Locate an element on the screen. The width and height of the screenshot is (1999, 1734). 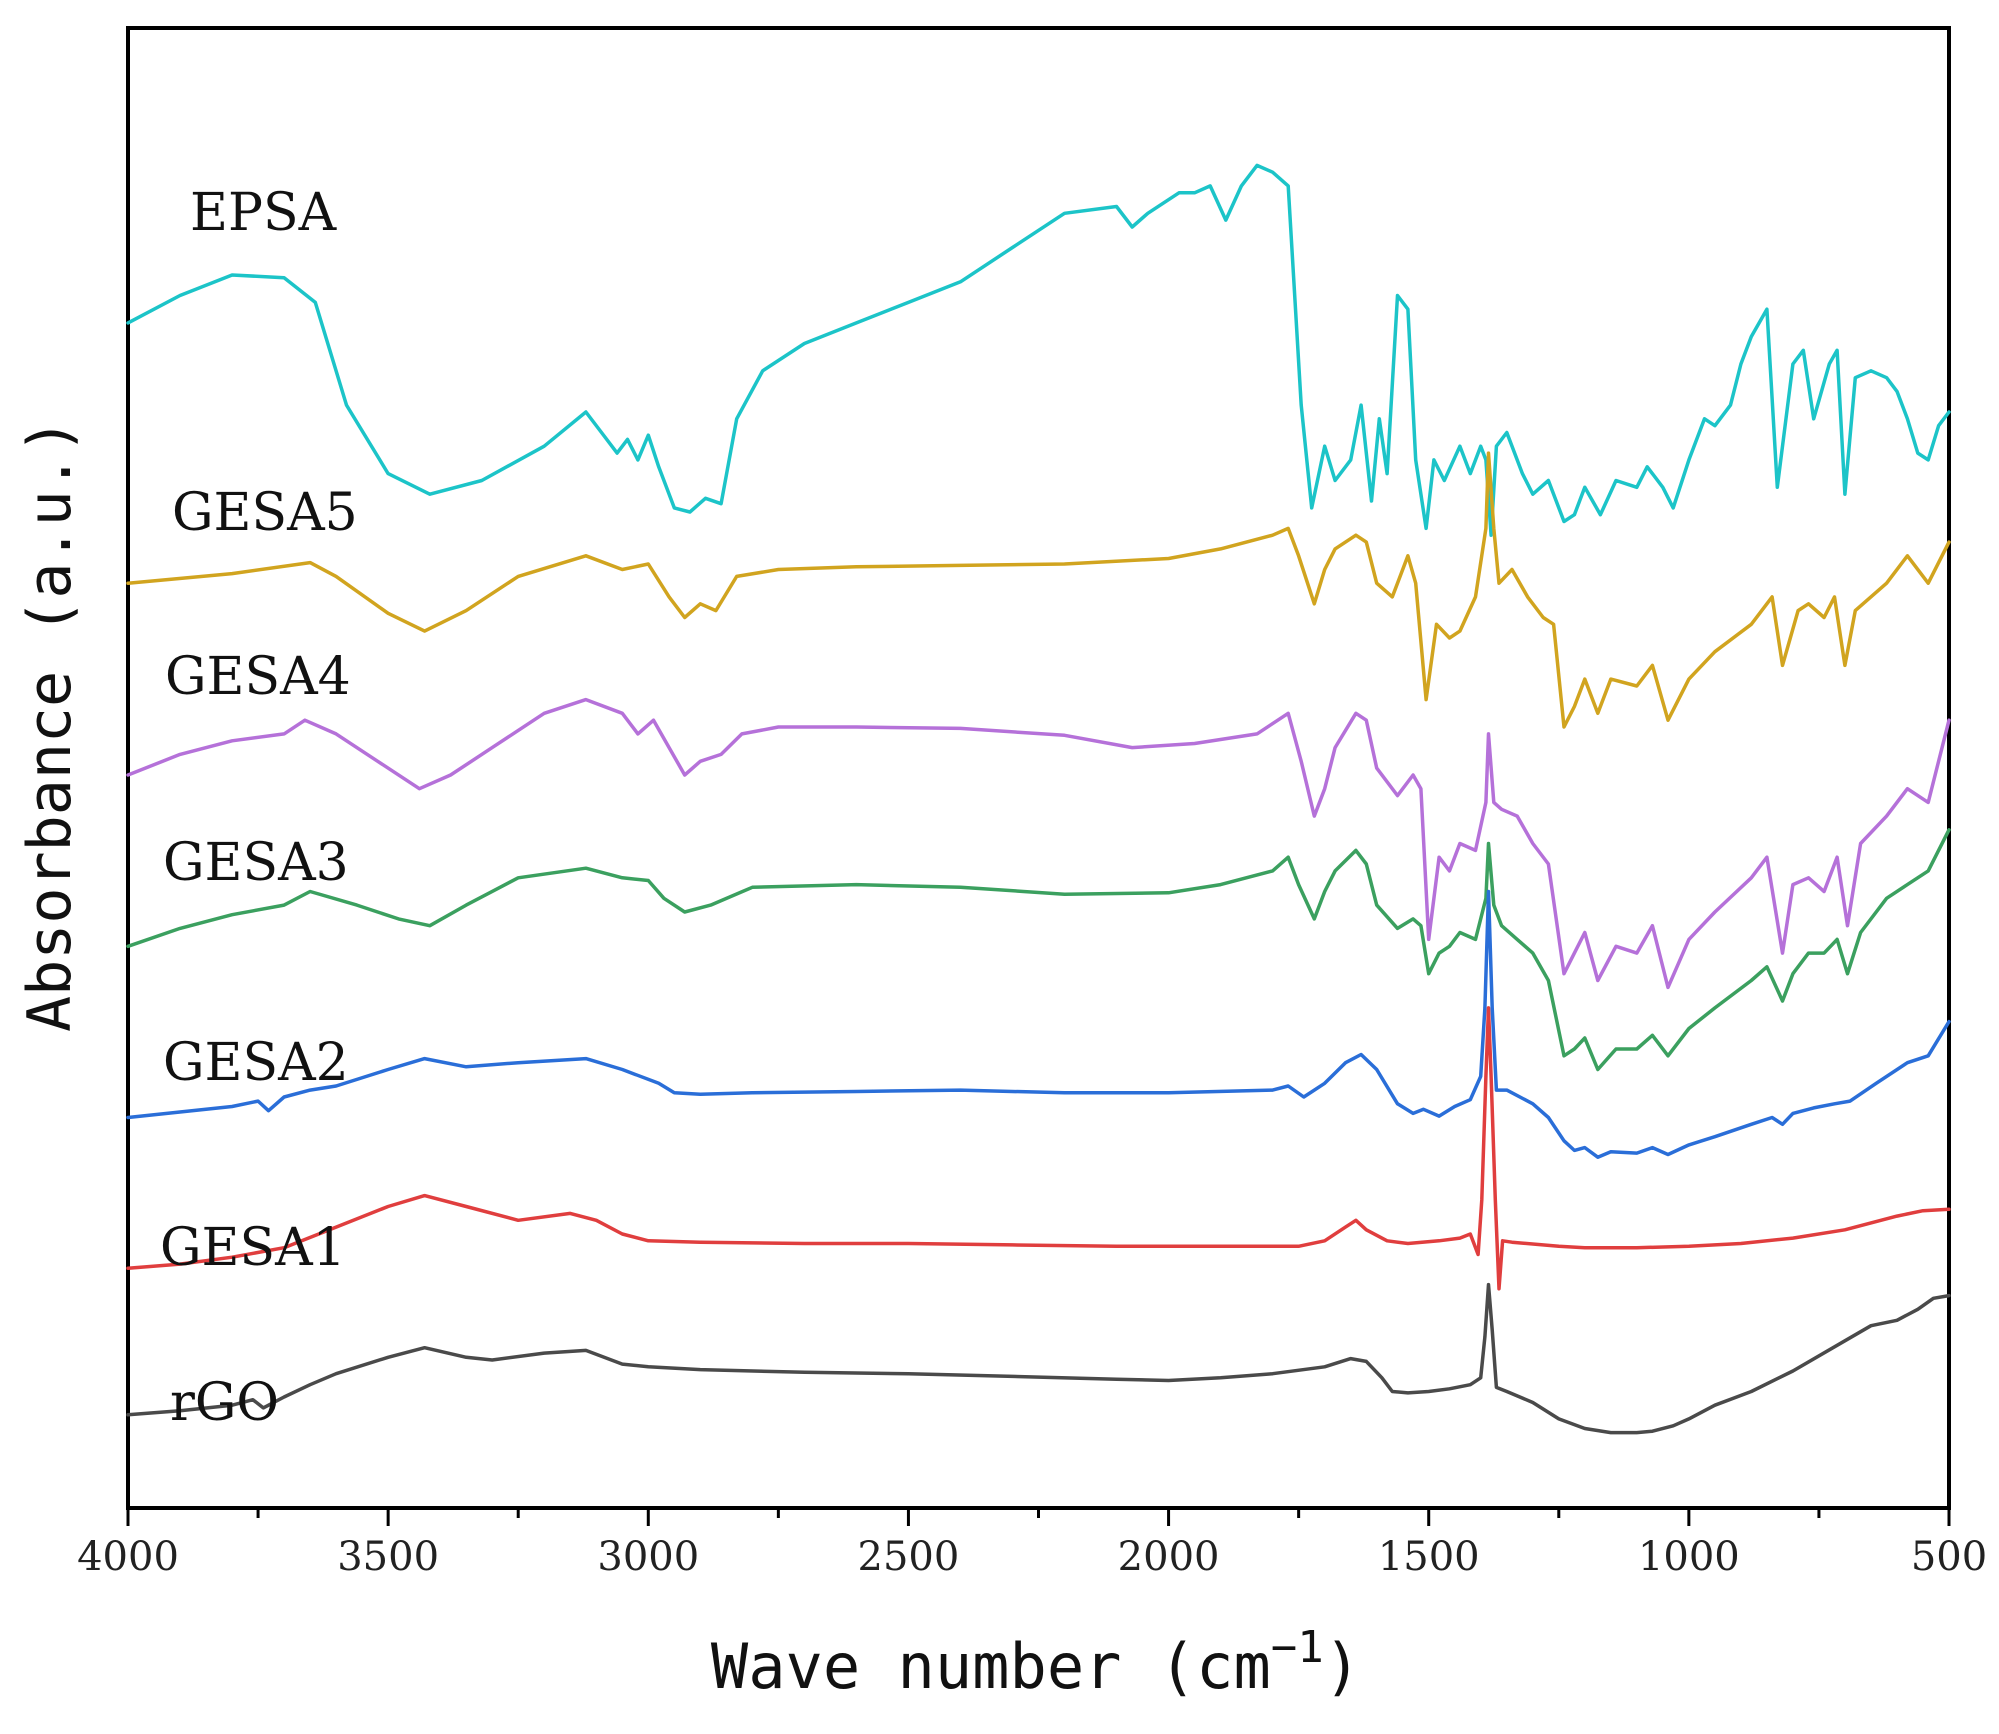
x-axis-title-main: Wave number (cm is located at coordinates (991, 1666).